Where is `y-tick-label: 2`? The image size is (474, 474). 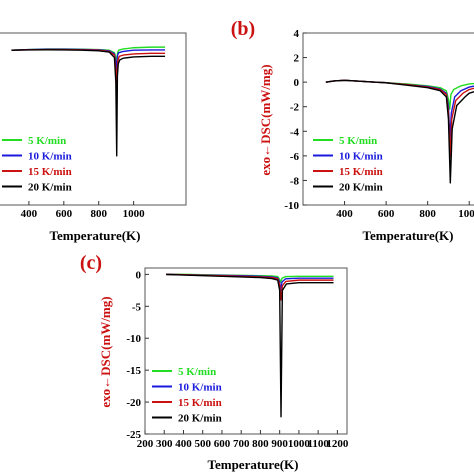
y-tick-label: 2 is located at coordinates (297, 59).